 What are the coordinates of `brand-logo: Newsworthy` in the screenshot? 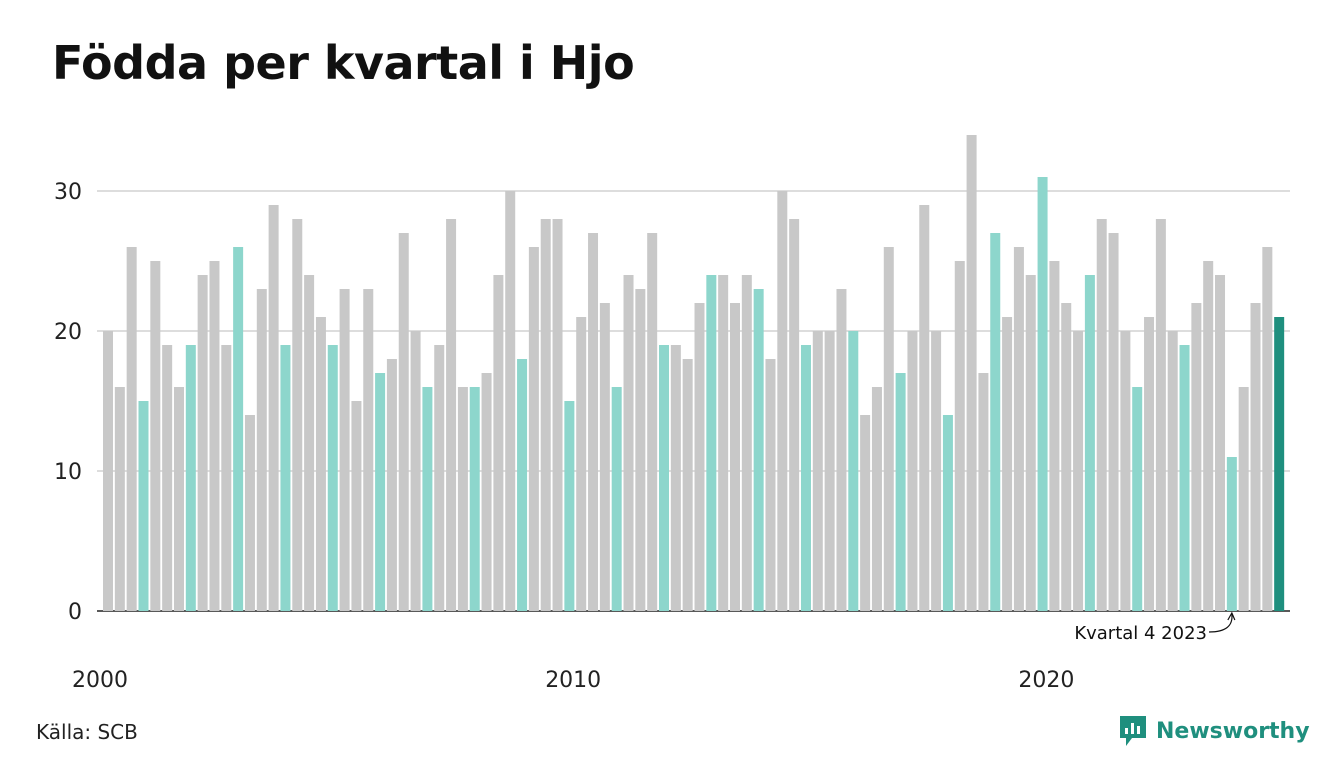 It's located at (1214, 731).